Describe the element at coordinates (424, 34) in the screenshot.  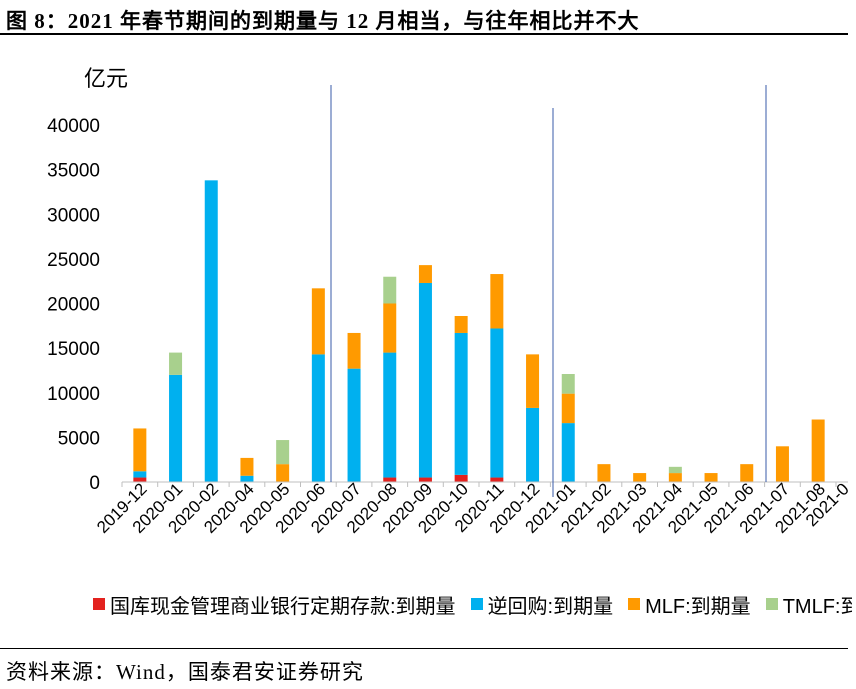
I see `title-divider` at that location.